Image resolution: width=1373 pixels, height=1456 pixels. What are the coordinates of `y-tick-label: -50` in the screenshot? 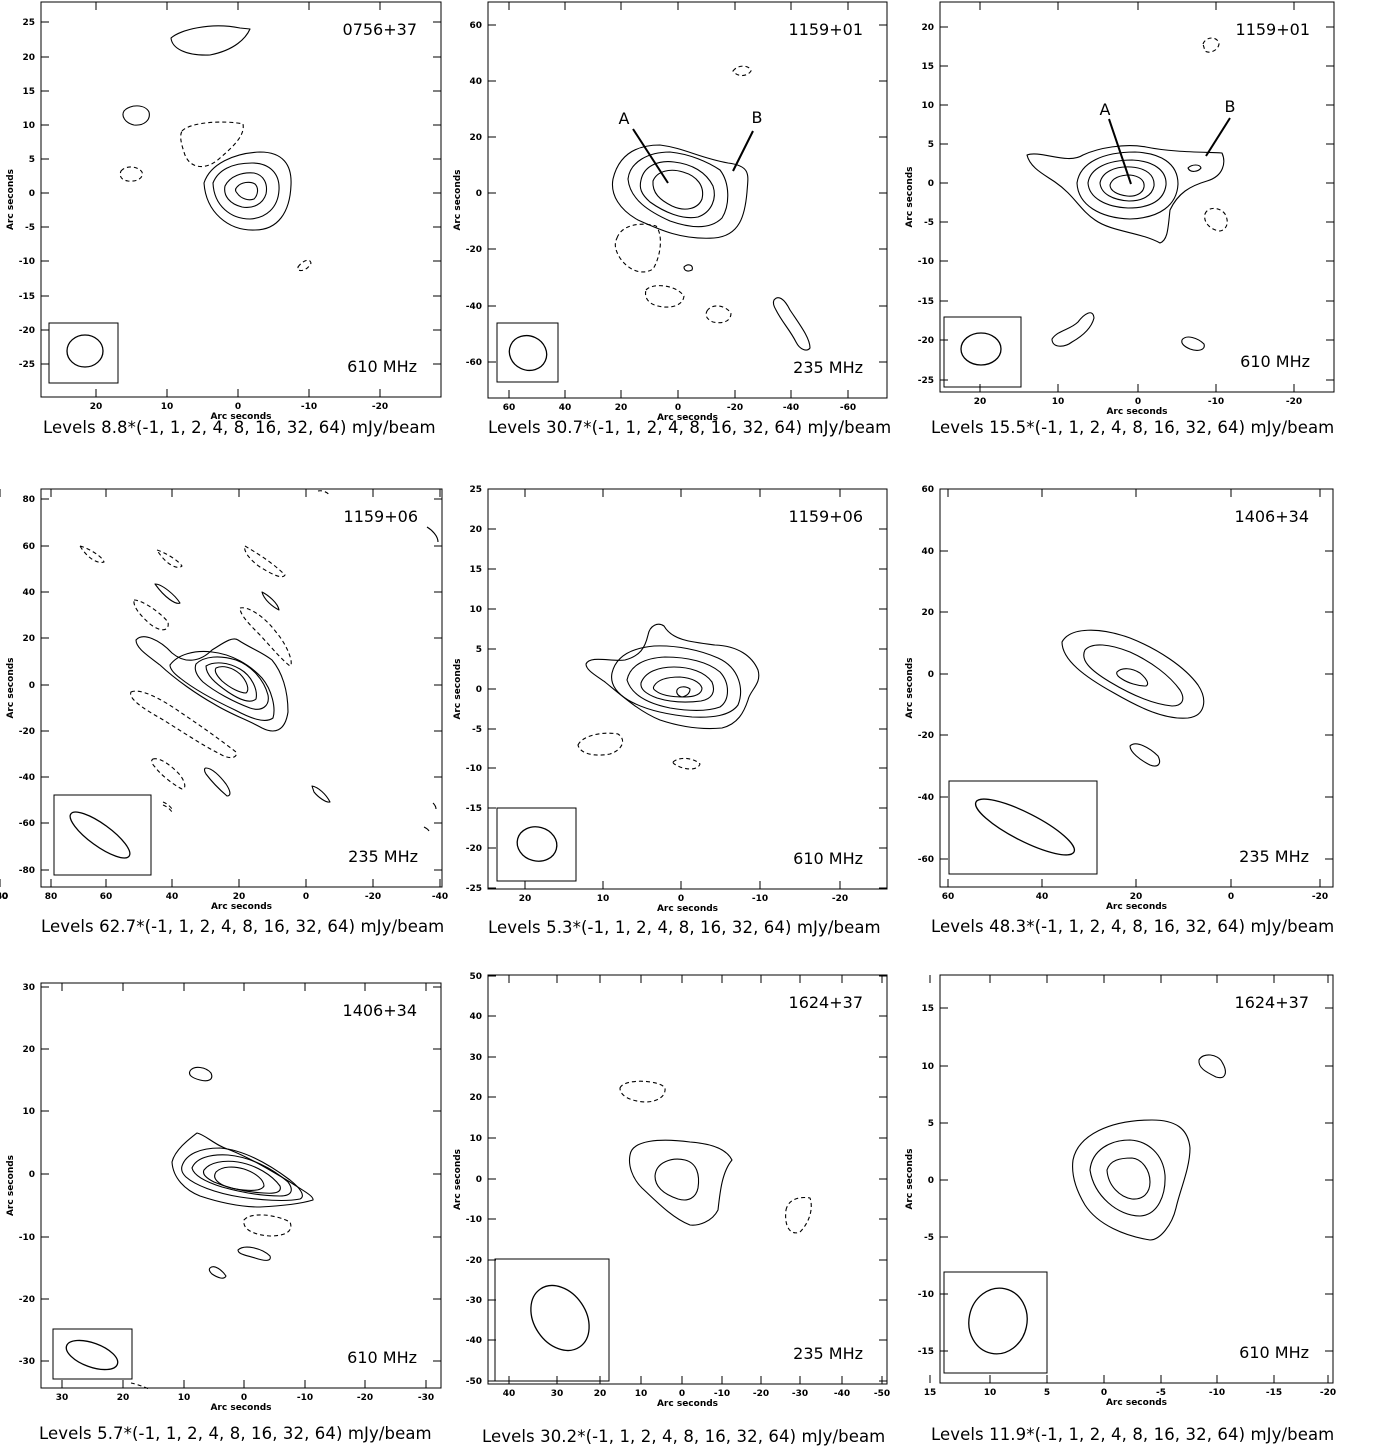 It's located at (474, 1382).